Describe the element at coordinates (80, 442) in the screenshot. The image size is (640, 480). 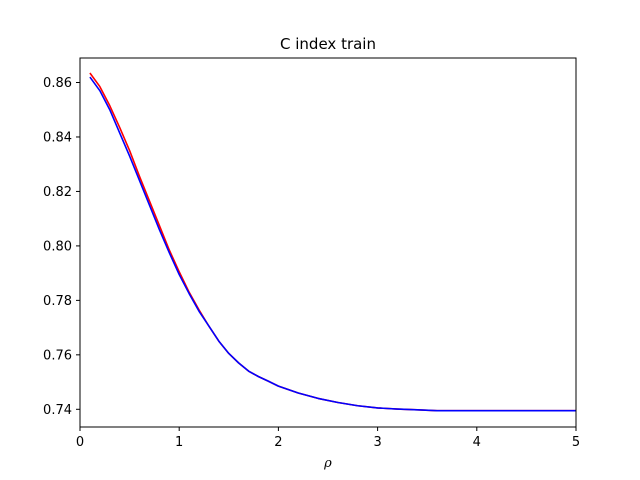
I see `x-tick-label: 0` at that location.